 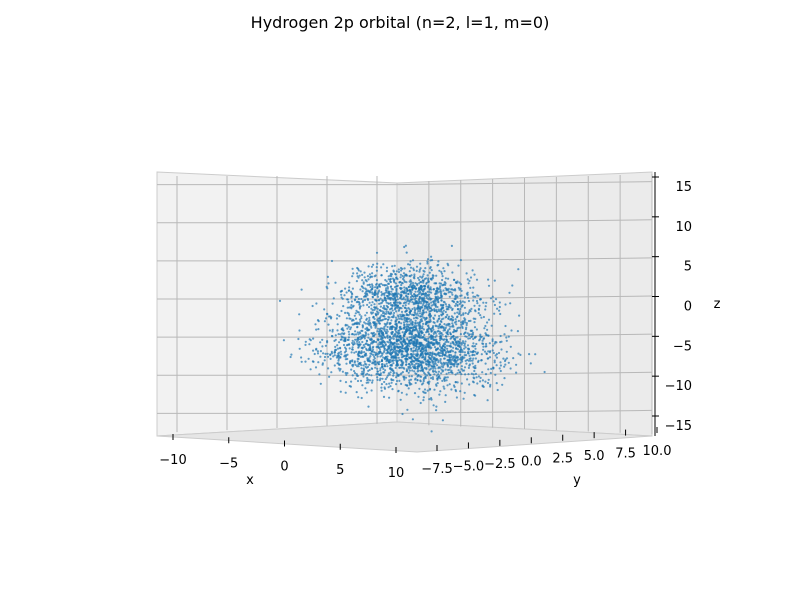 I want to click on z-tick-label: 0, so click(x=688, y=307).